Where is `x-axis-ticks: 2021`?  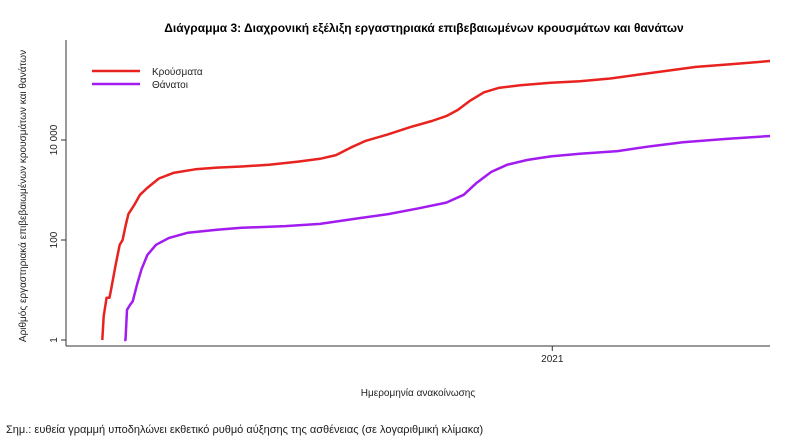 x-axis-ticks: 2021 is located at coordinates (552, 355).